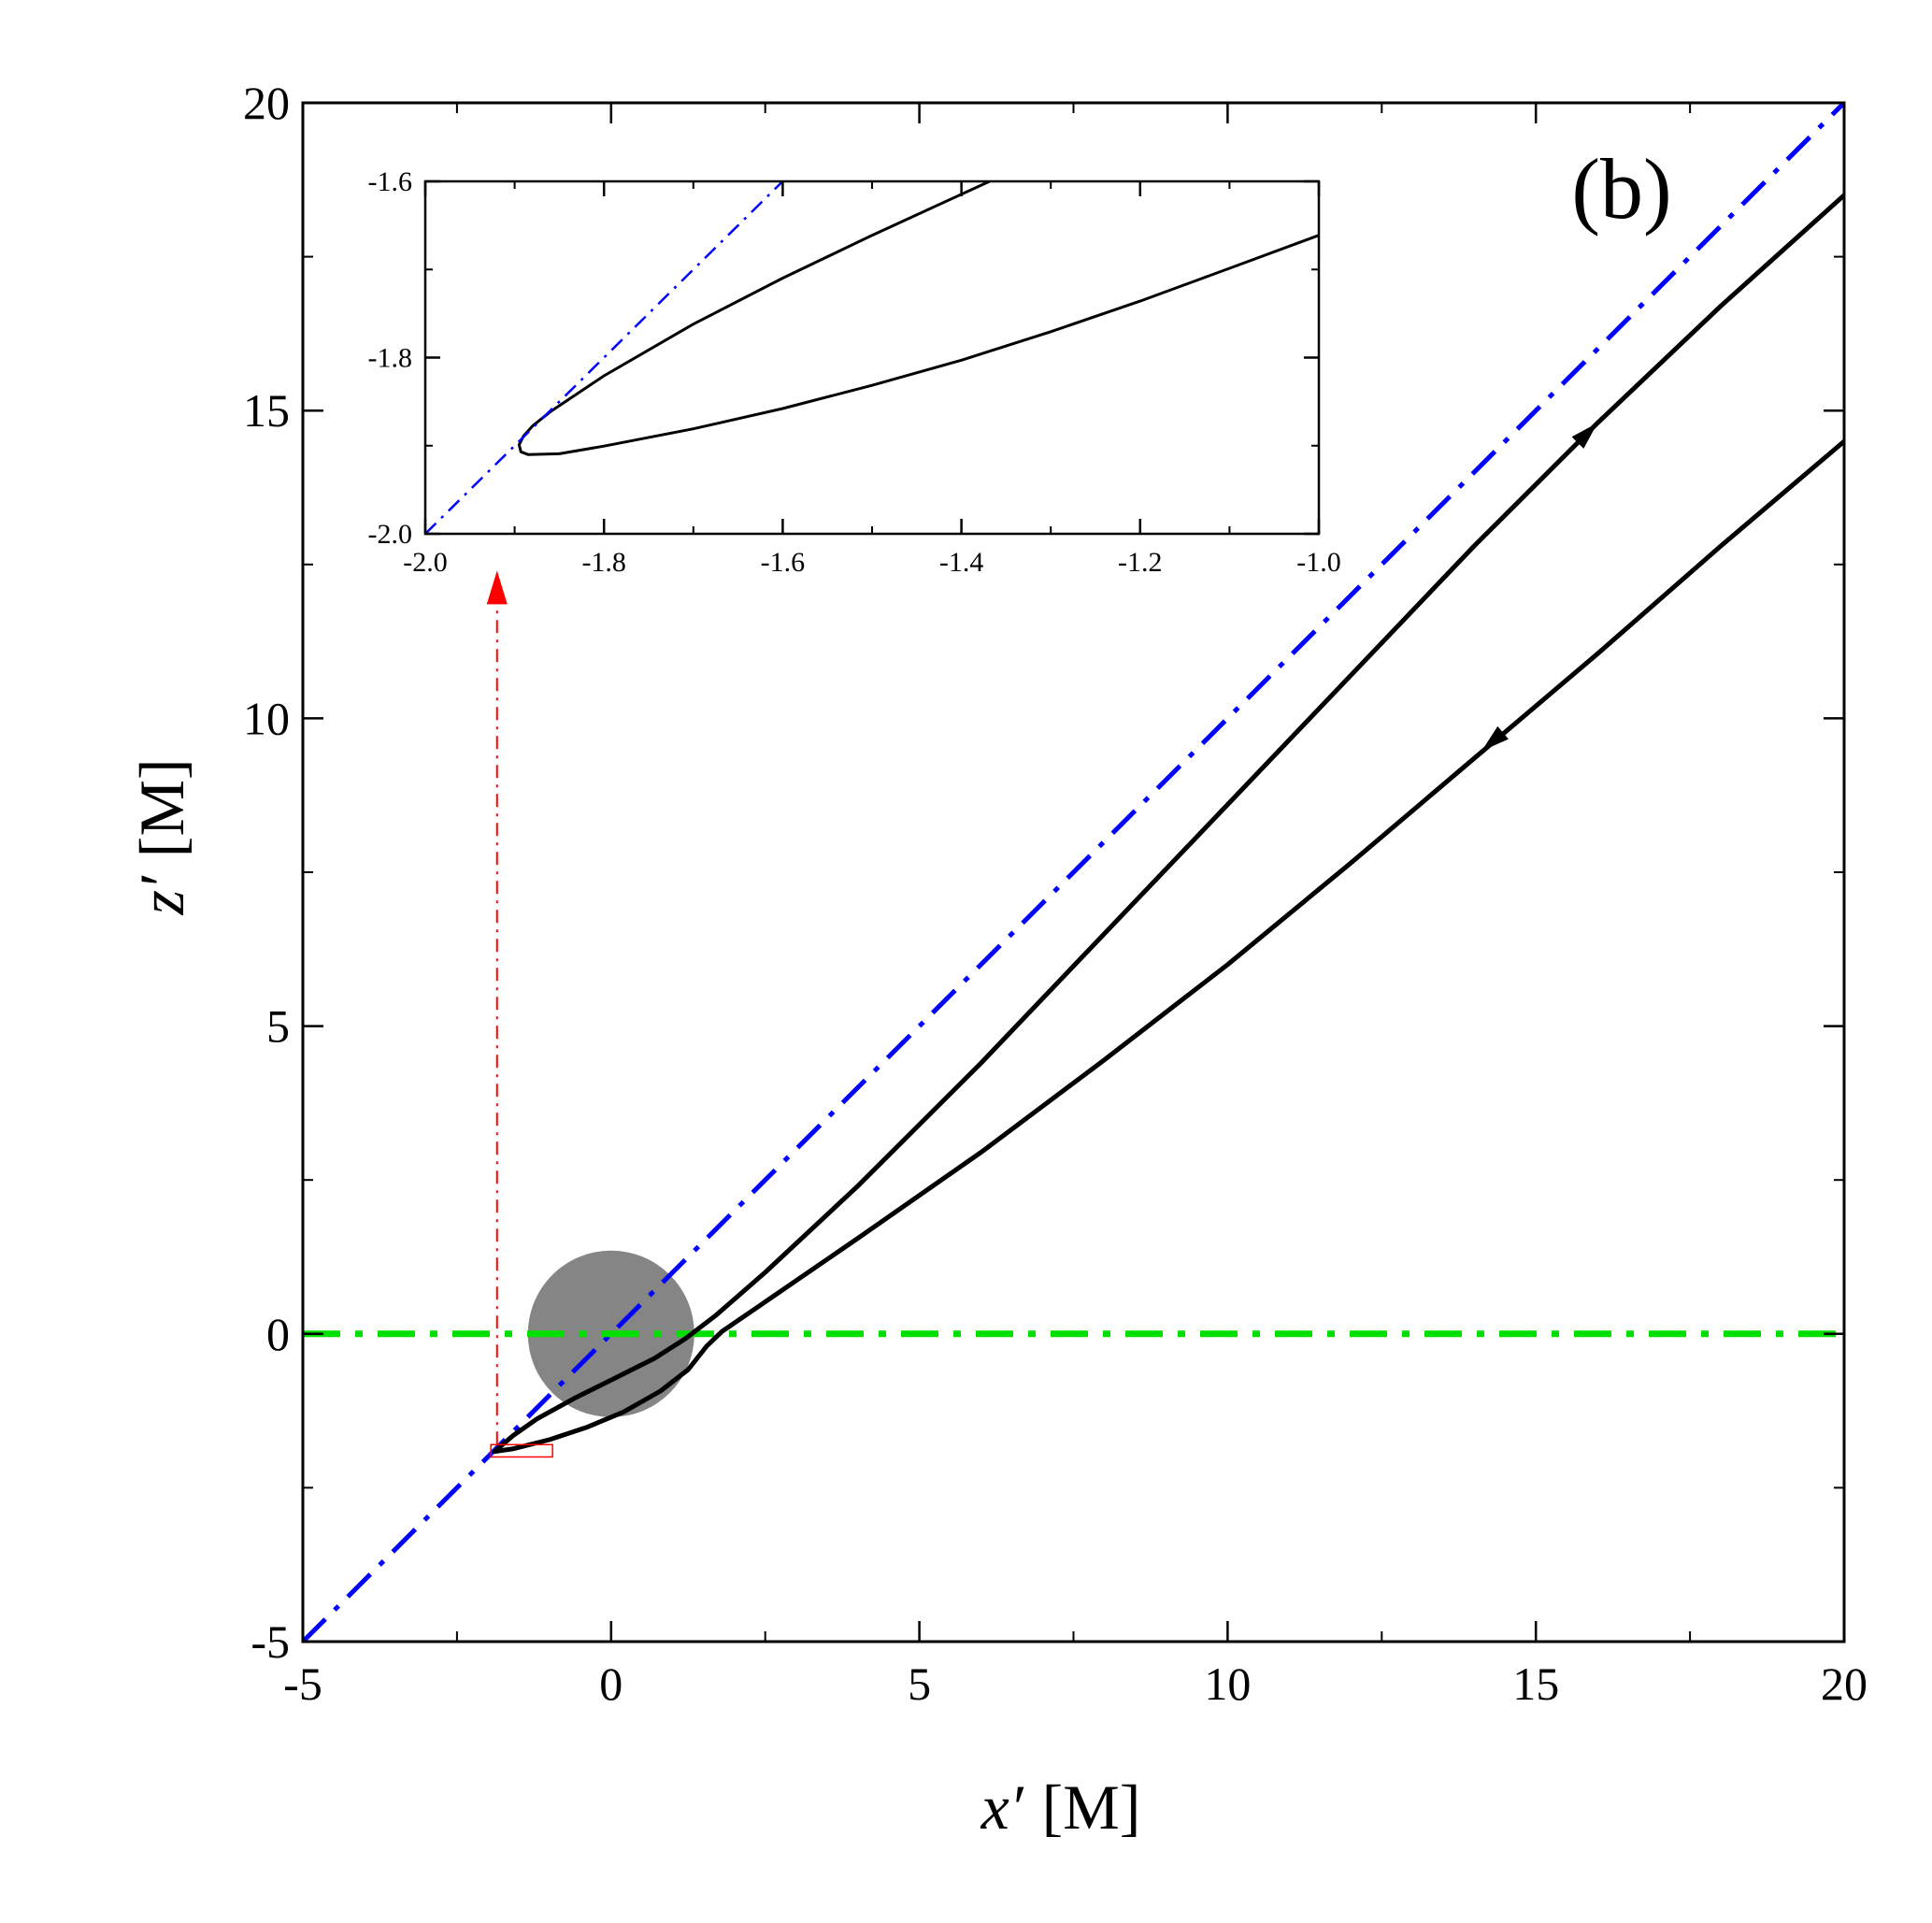 The height and width of the screenshot is (1923, 1932). What do you see at coordinates (1844, 1684) in the screenshot?
I see `main-x-tick-label: 20` at bounding box center [1844, 1684].